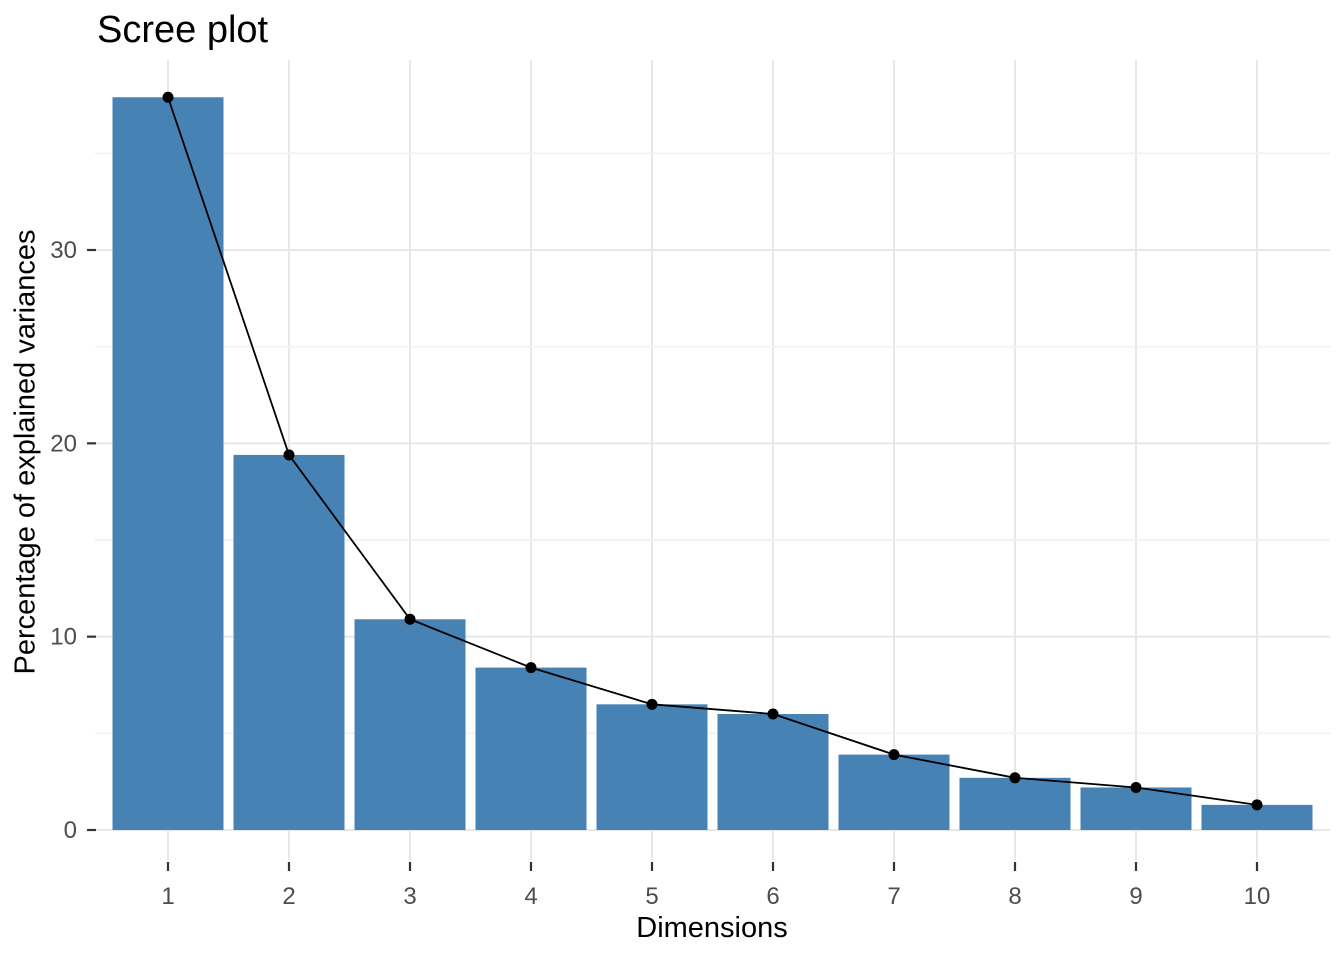 The image size is (1344, 960). What do you see at coordinates (288, 896) in the screenshot?
I see `x-tick-label: 2` at bounding box center [288, 896].